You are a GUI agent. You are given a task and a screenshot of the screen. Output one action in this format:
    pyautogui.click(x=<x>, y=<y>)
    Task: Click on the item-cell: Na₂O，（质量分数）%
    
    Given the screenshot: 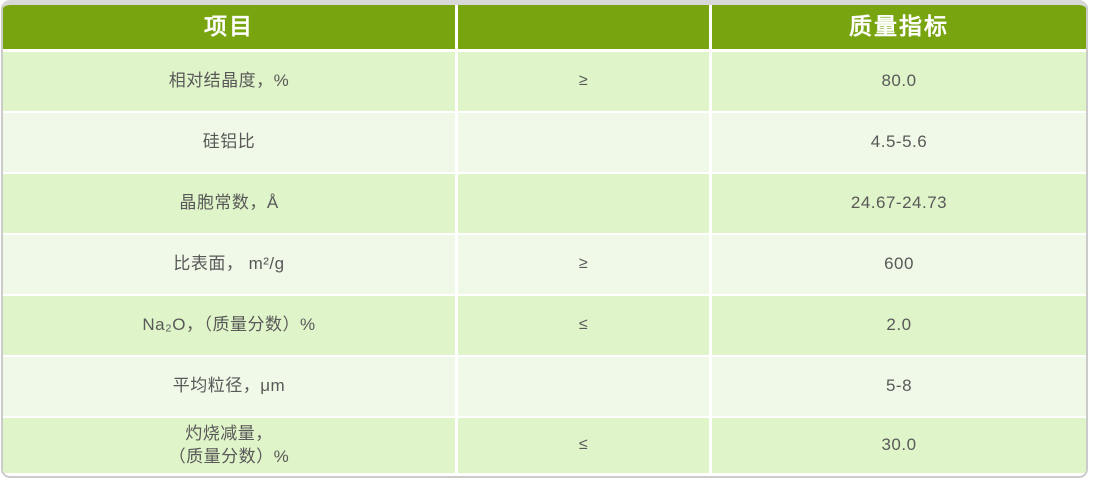 What is the action you would take?
    pyautogui.click(x=229, y=325)
    